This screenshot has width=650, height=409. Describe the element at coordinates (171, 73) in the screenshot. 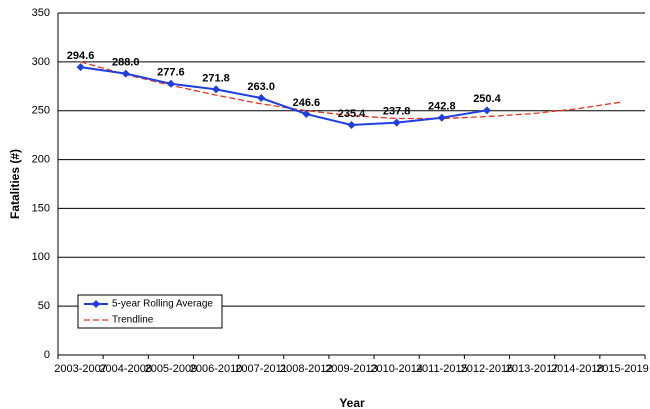

I see `data-label: 277.6` at that location.